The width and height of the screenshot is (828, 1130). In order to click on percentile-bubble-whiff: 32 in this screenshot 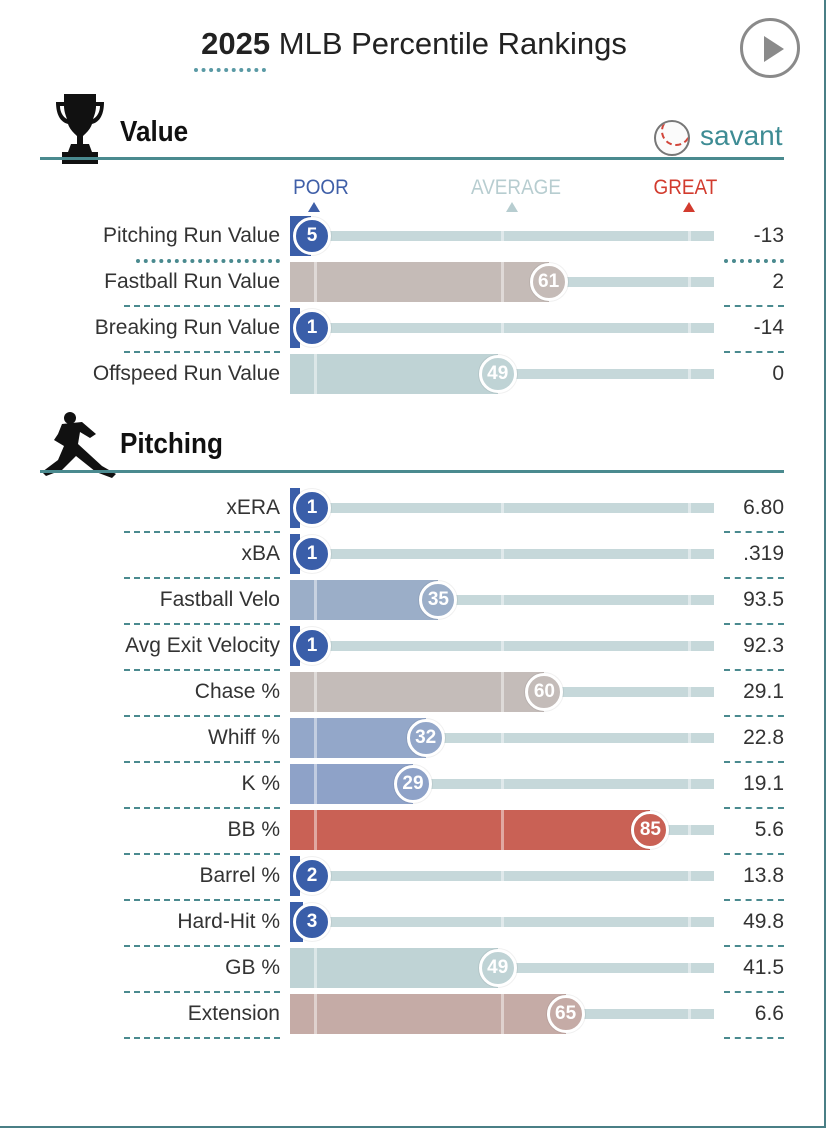, I will do `click(425, 738)`.